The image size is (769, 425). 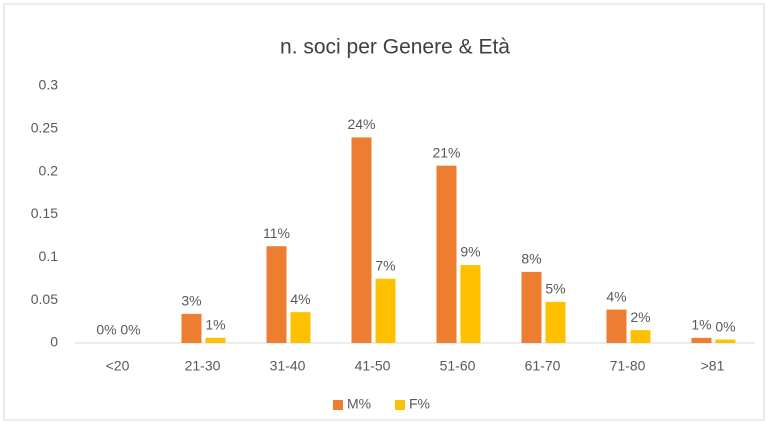 What do you see at coordinates (361, 124) in the screenshot?
I see `value-label: 24%` at bounding box center [361, 124].